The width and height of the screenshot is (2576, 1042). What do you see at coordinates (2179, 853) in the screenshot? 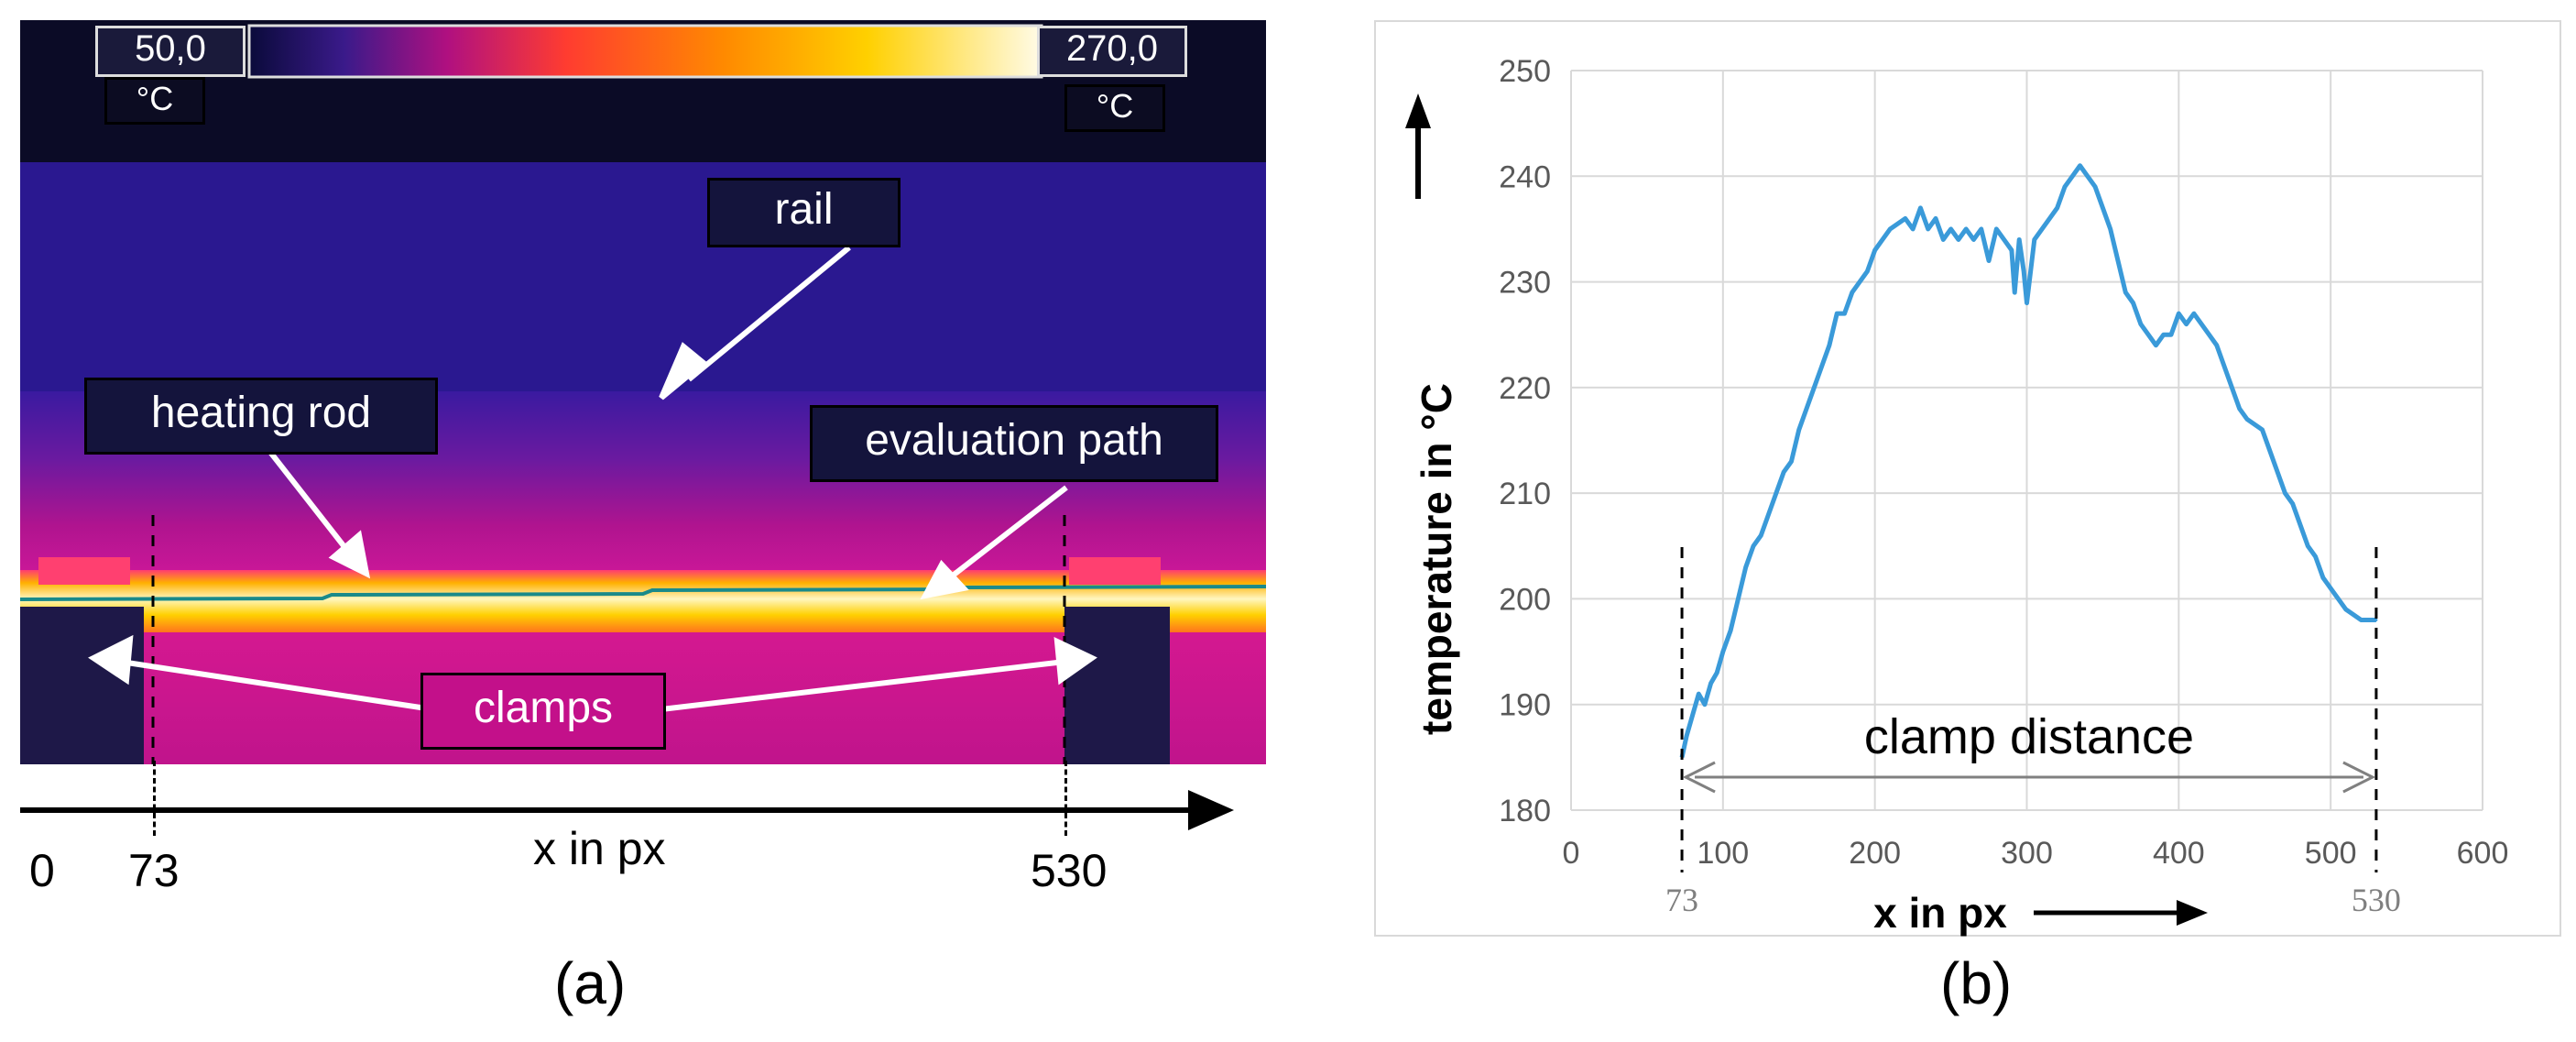
I see `x-tick-label: 400` at bounding box center [2179, 853].